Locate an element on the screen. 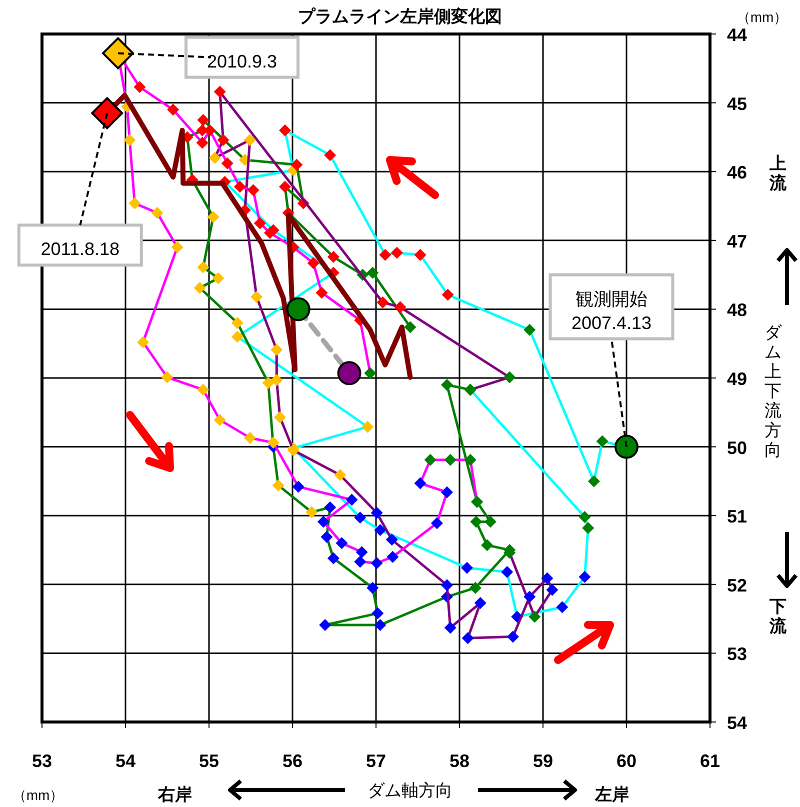 This screenshot has width=800, height=807. text: 上流 is located at coordinates (778, 173).